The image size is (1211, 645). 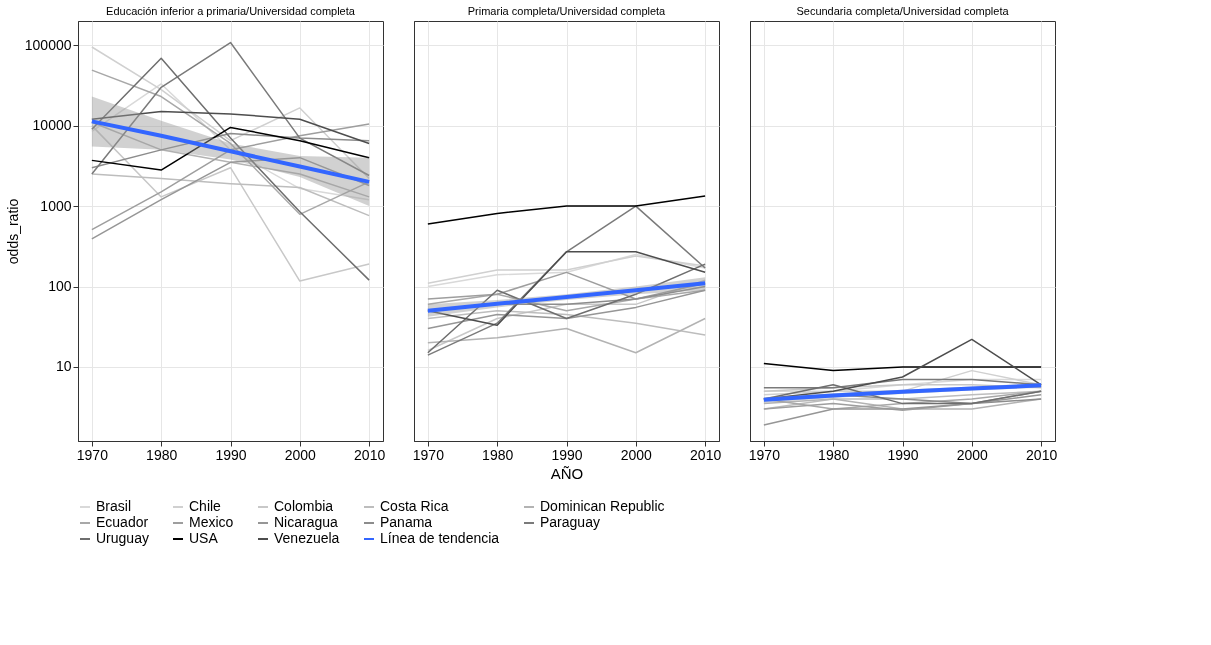 I want to click on y-tick-label: 10000, so click(x=52, y=125).